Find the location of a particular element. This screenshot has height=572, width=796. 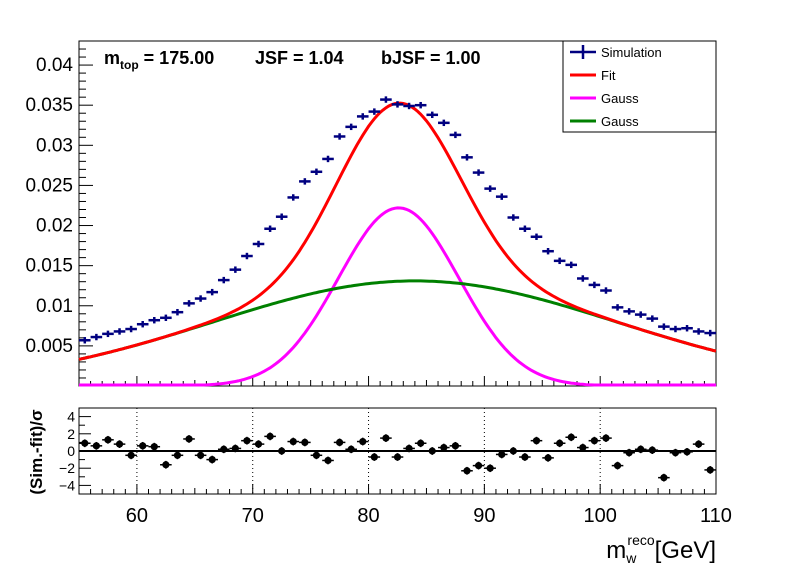

x-tick-label: 100 is located at coordinates (599, 516).